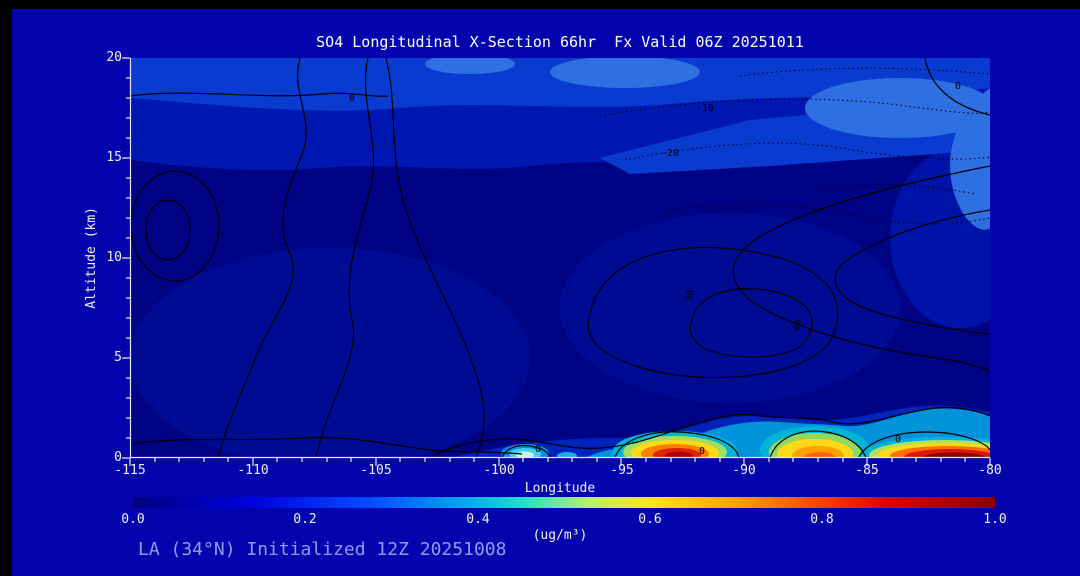 Image resolution: width=1080 pixels, height=576 pixels. What do you see at coordinates (118, 357) in the screenshot?
I see `y-tick-label: 5` at bounding box center [118, 357].